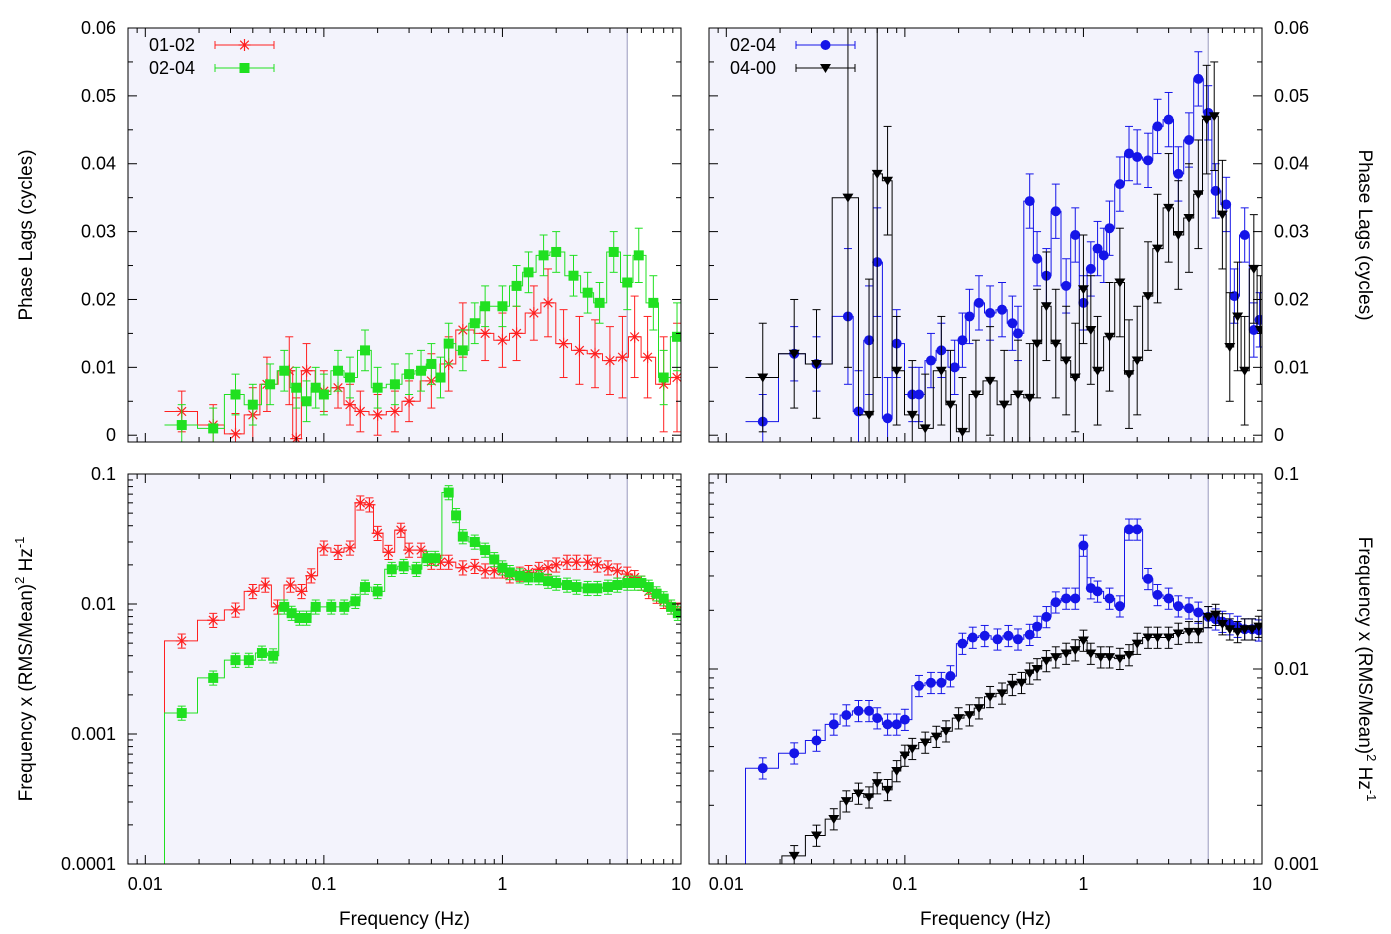 The width and height of the screenshot is (1391, 934). Describe the element at coordinates (1262, 884) in the screenshot. I see `x-tick-label: 10` at that location.